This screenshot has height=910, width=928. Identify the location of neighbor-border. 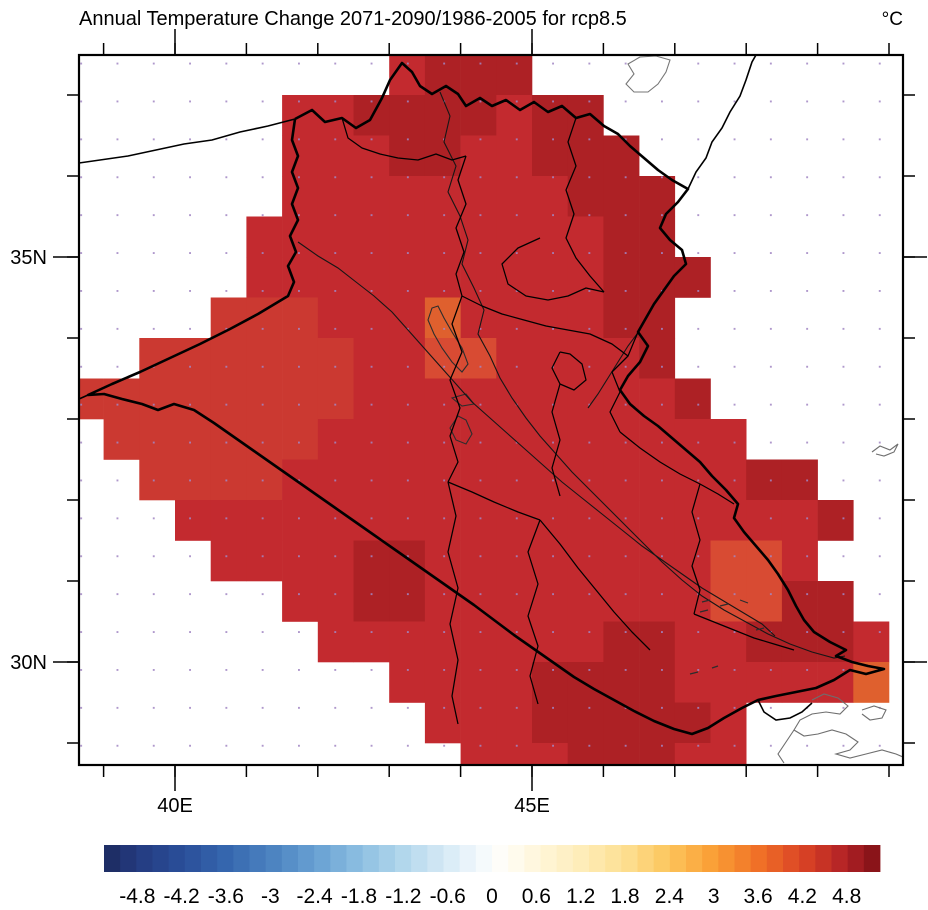
(84, 397).